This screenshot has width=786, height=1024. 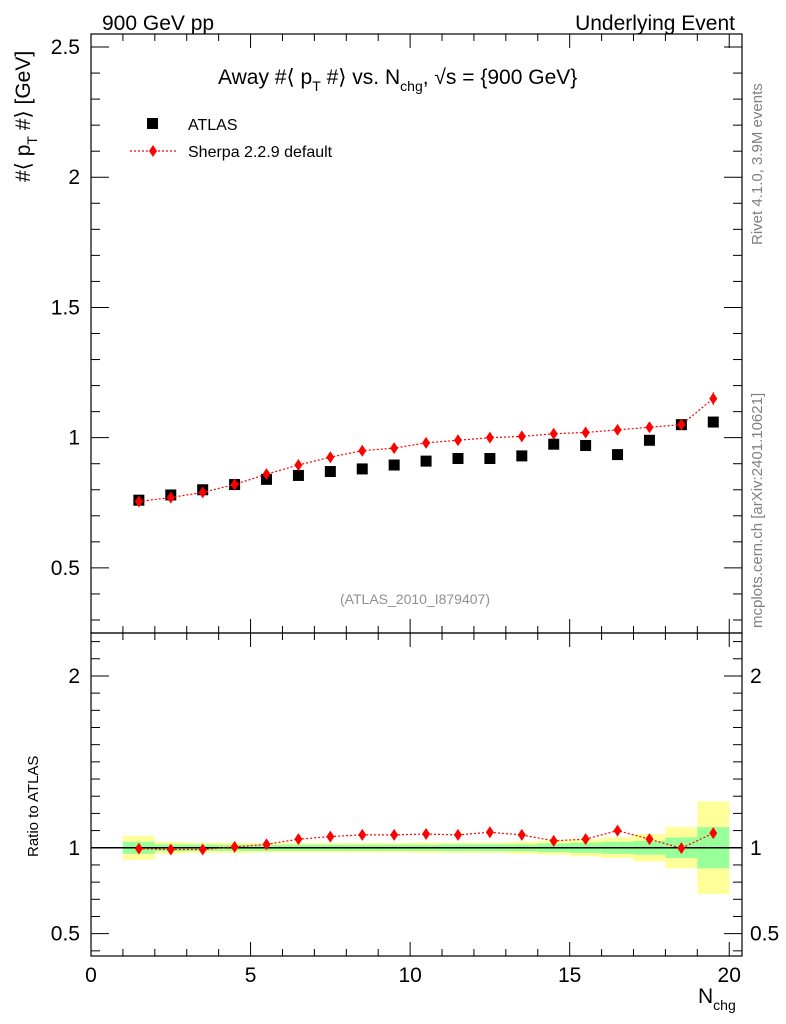 I want to click on y-tick-label-4: 2.5, so click(x=65, y=47).